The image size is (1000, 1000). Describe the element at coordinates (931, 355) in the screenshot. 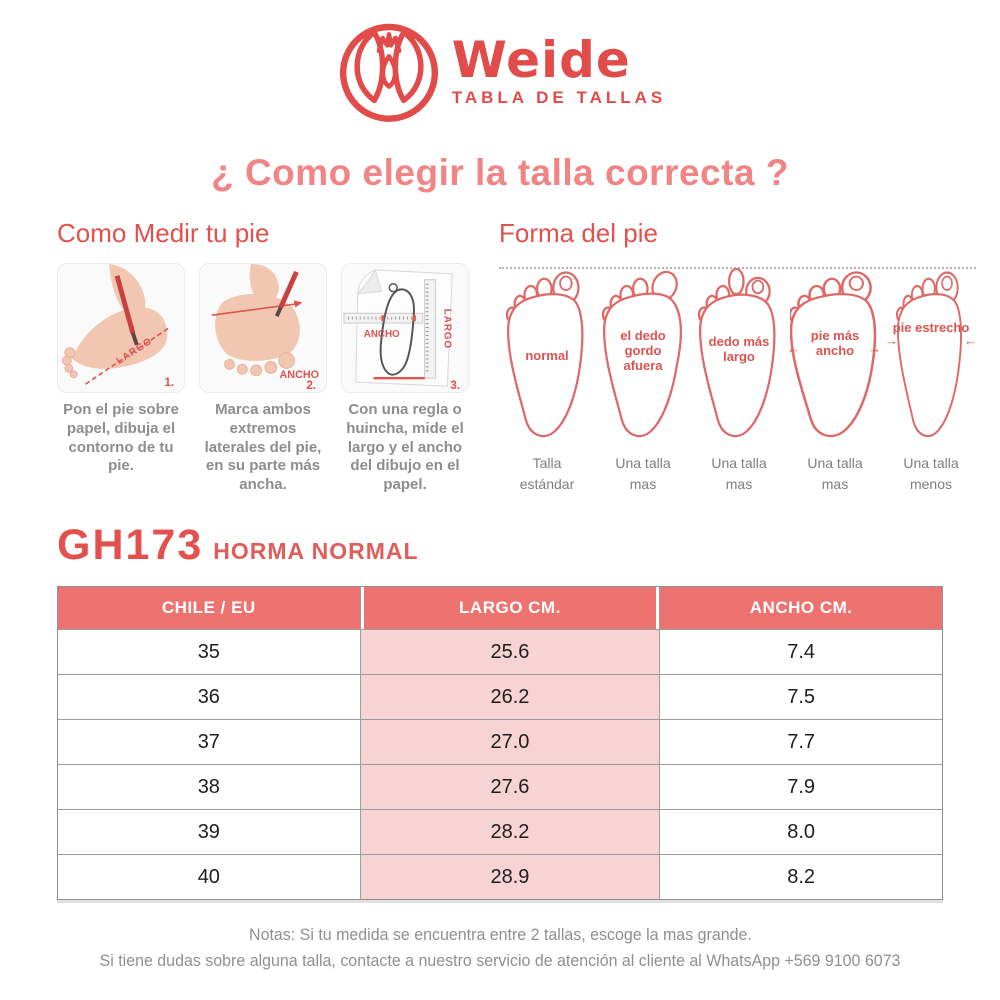

I see `foot-shape-narrow-illustration: pie estrecho → ←` at that location.